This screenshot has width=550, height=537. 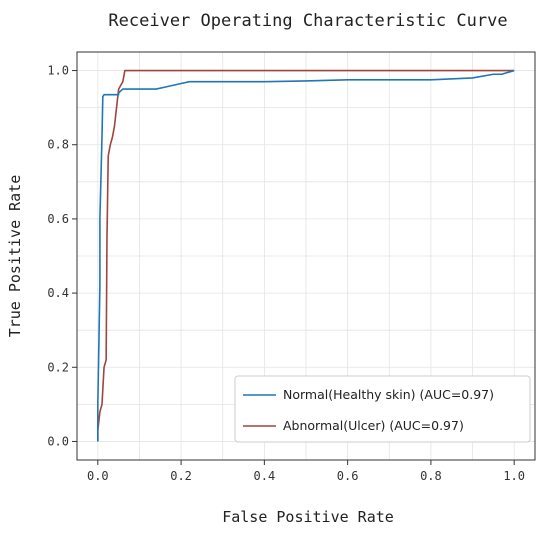 What do you see at coordinates (265, 476) in the screenshot?
I see `x-tick-label: 0.4` at bounding box center [265, 476].